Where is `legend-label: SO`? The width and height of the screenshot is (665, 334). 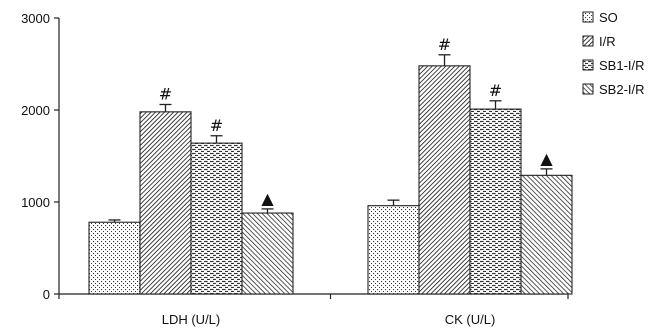 legend-label: SO is located at coordinates (608, 17).